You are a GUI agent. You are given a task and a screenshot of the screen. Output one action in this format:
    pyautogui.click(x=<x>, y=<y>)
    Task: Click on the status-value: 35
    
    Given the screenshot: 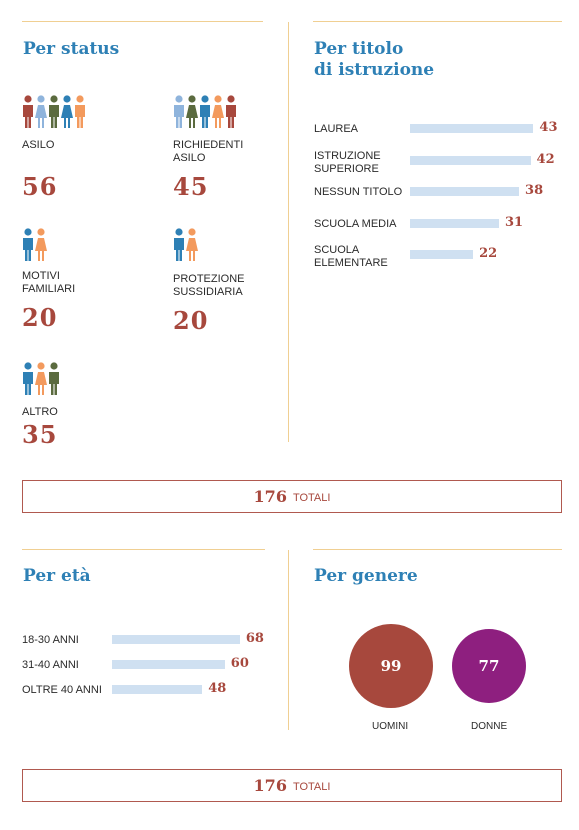 What is the action you would take?
    pyautogui.click(x=40, y=434)
    